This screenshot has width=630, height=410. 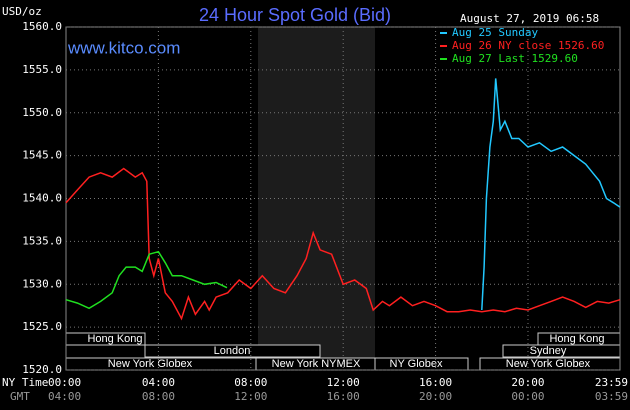 What do you see at coordinates (42, 112) in the screenshot?
I see `y-tick-label: 1550.0` at bounding box center [42, 112].